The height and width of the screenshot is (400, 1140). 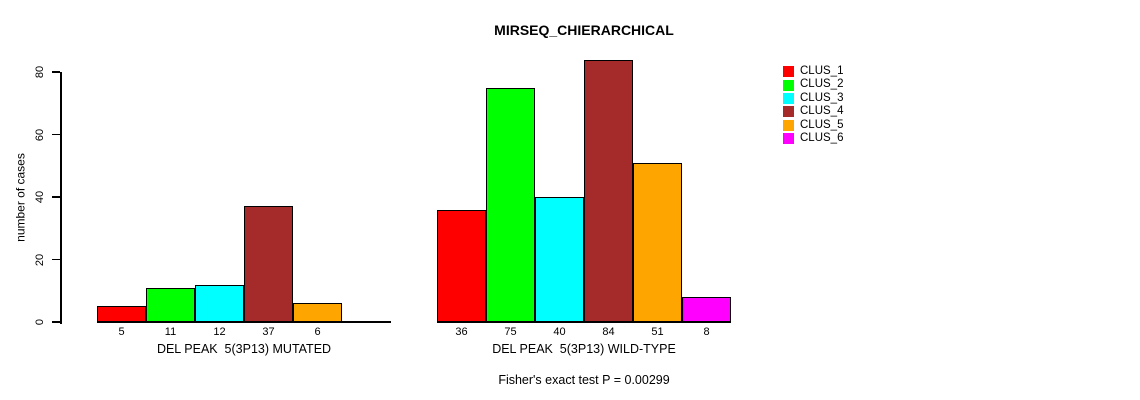 I want to click on y-tick-label: 40, so click(x=40, y=197).